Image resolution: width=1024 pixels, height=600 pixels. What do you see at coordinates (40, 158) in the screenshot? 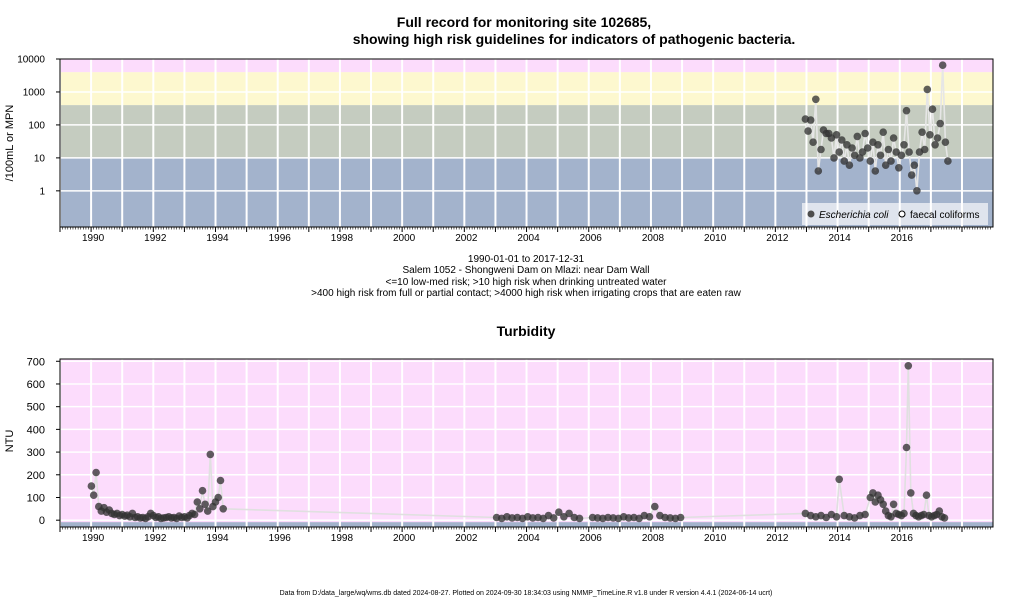
I see `top-y-tick-label: 10` at bounding box center [40, 158].